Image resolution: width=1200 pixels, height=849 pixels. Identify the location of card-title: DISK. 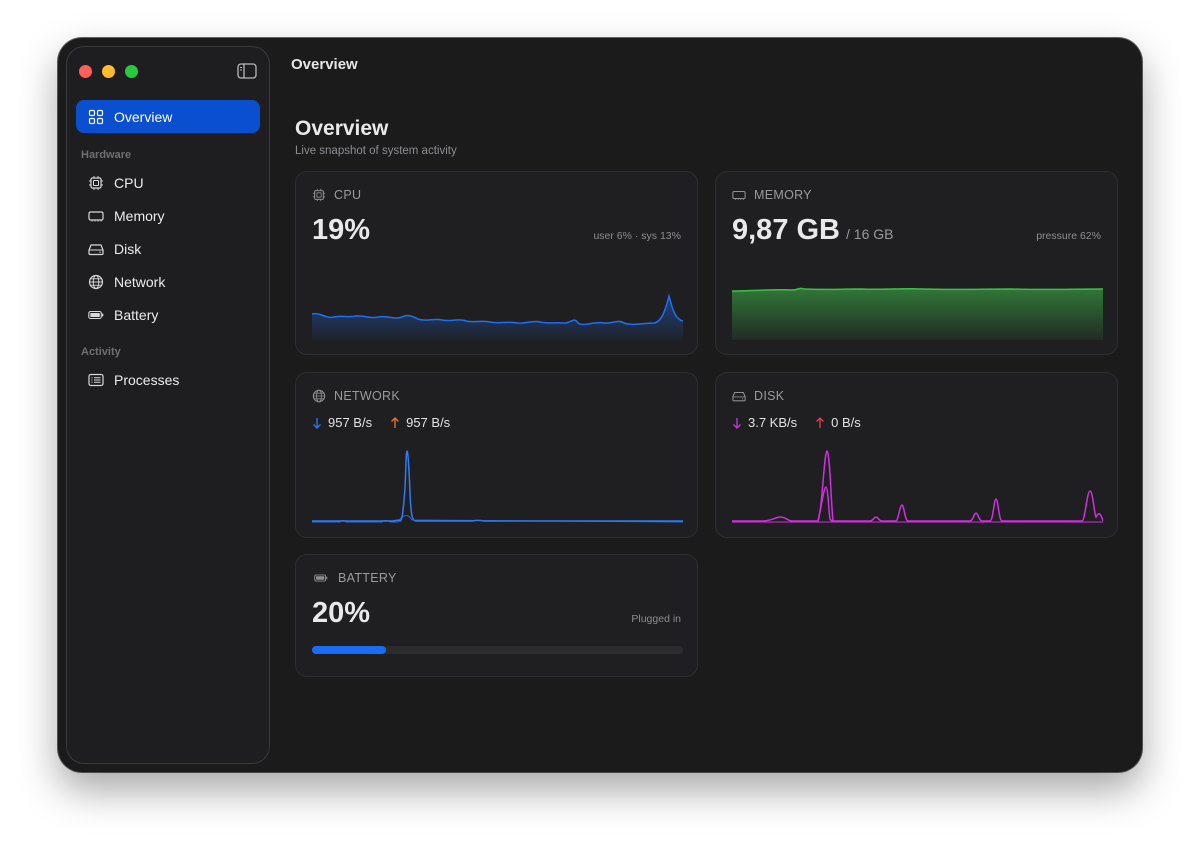
(769, 396).